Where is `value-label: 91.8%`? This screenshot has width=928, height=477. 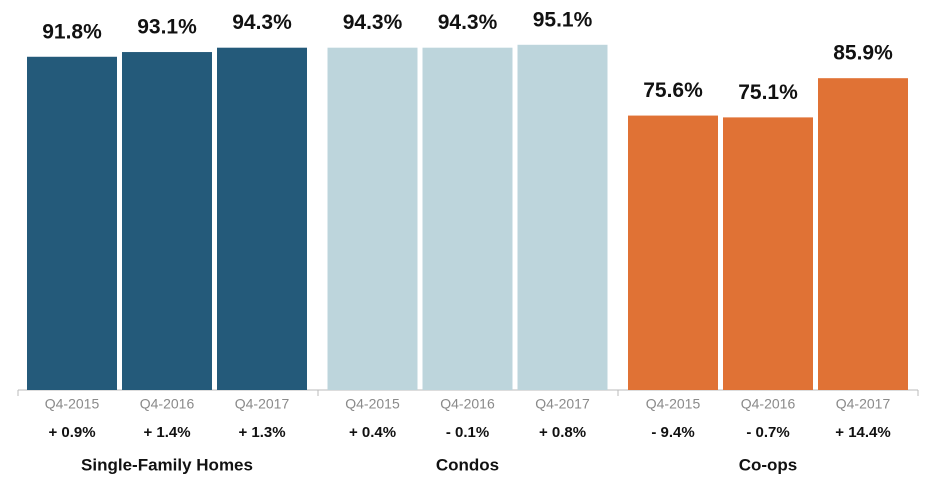
value-label: 91.8% is located at coordinates (72, 31).